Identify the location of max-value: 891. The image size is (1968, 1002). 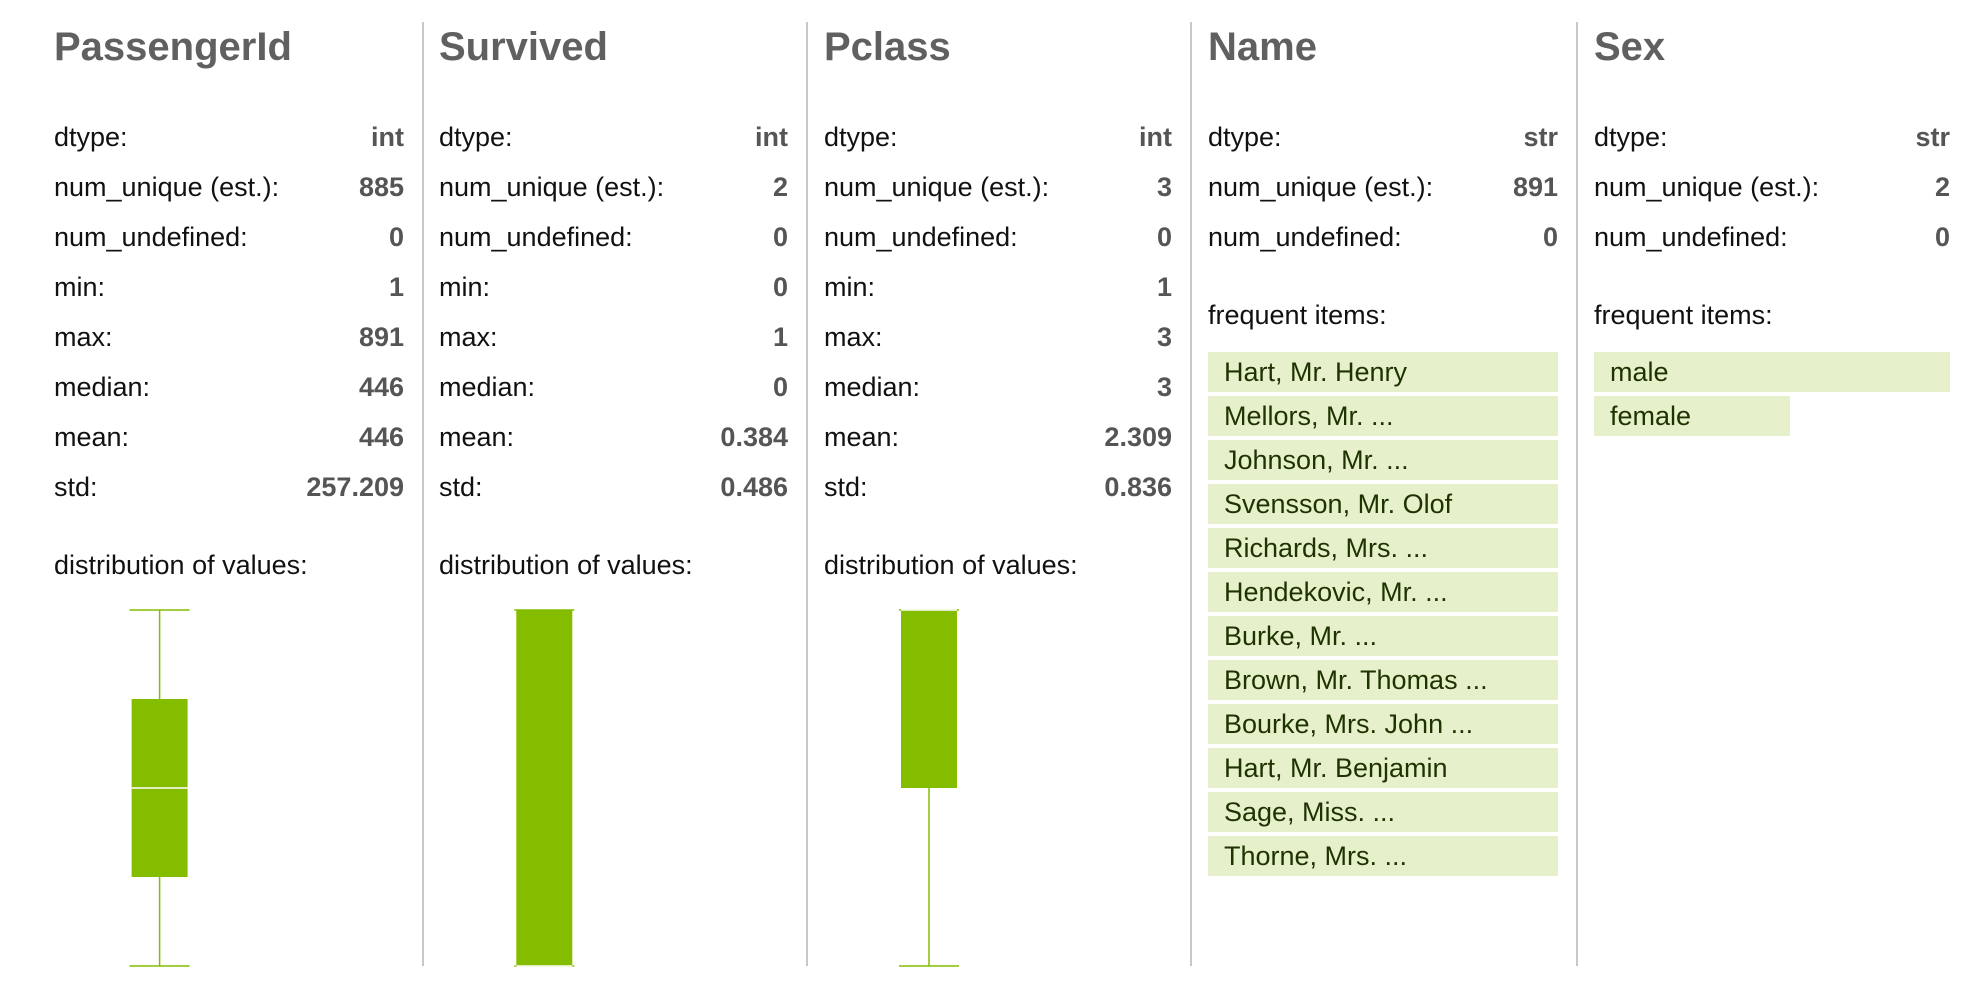
(381, 337).